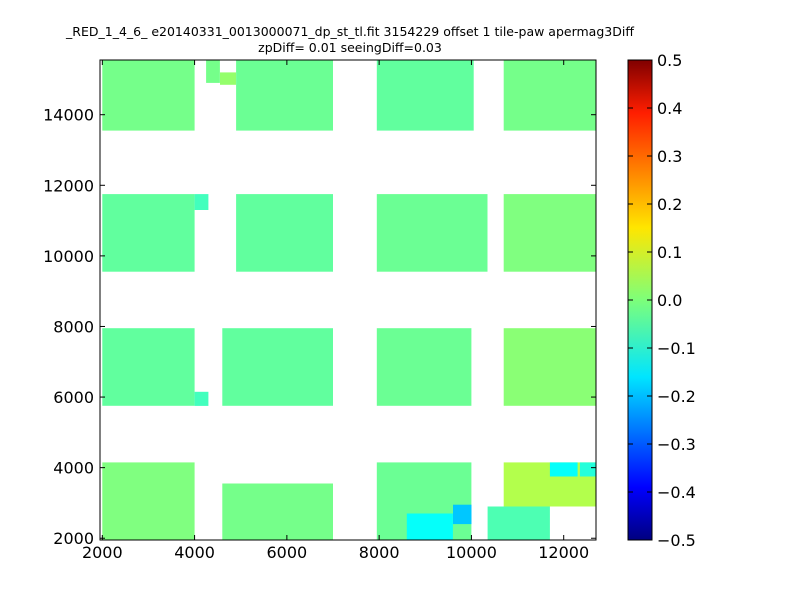  What do you see at coordinates (68, 256) in the screenshot?
I see `y-tick-label: 10000` at bounding box center [68, 256].